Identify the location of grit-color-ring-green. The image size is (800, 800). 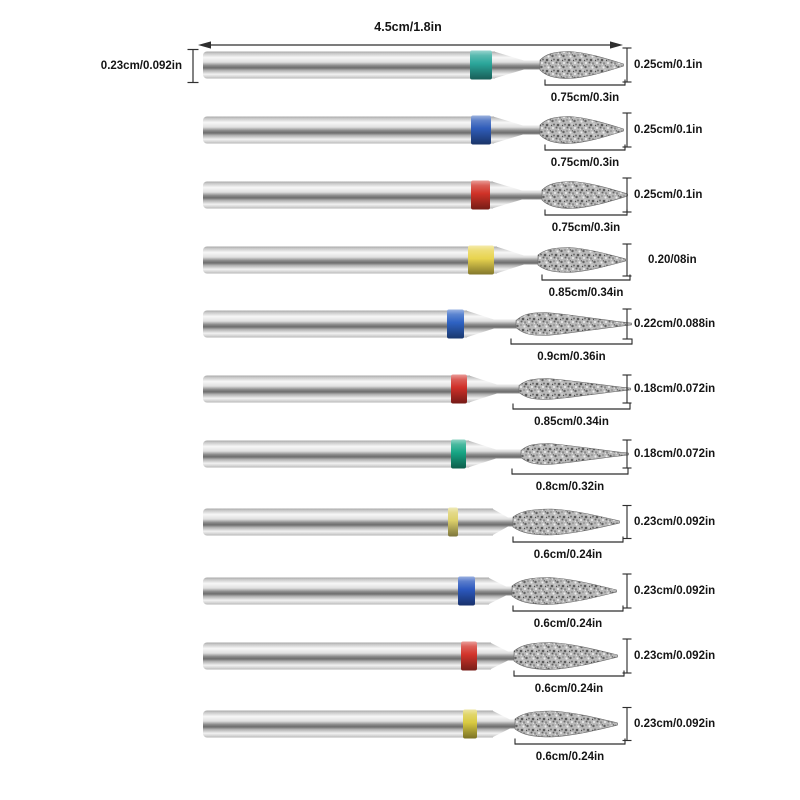
(458, 454).